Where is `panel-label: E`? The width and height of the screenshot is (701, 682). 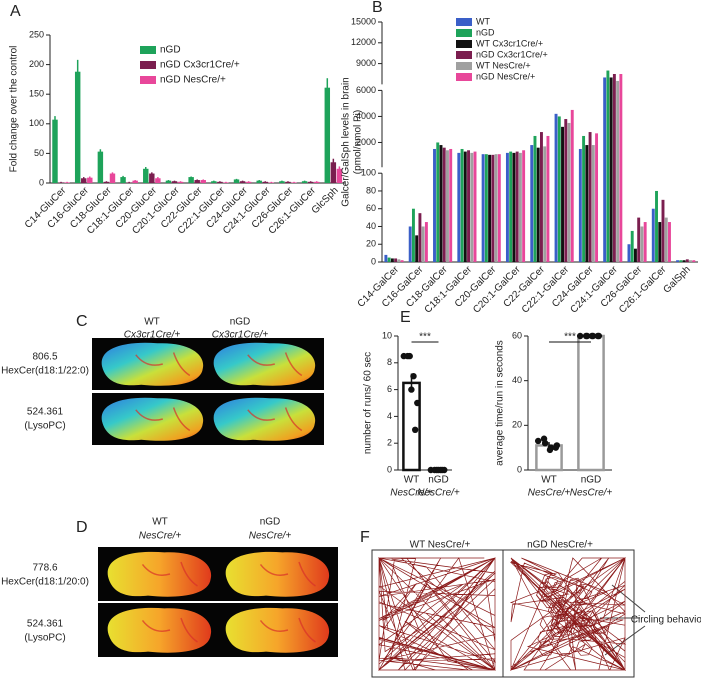 panel-label: E is located at coordinates (405, 317).